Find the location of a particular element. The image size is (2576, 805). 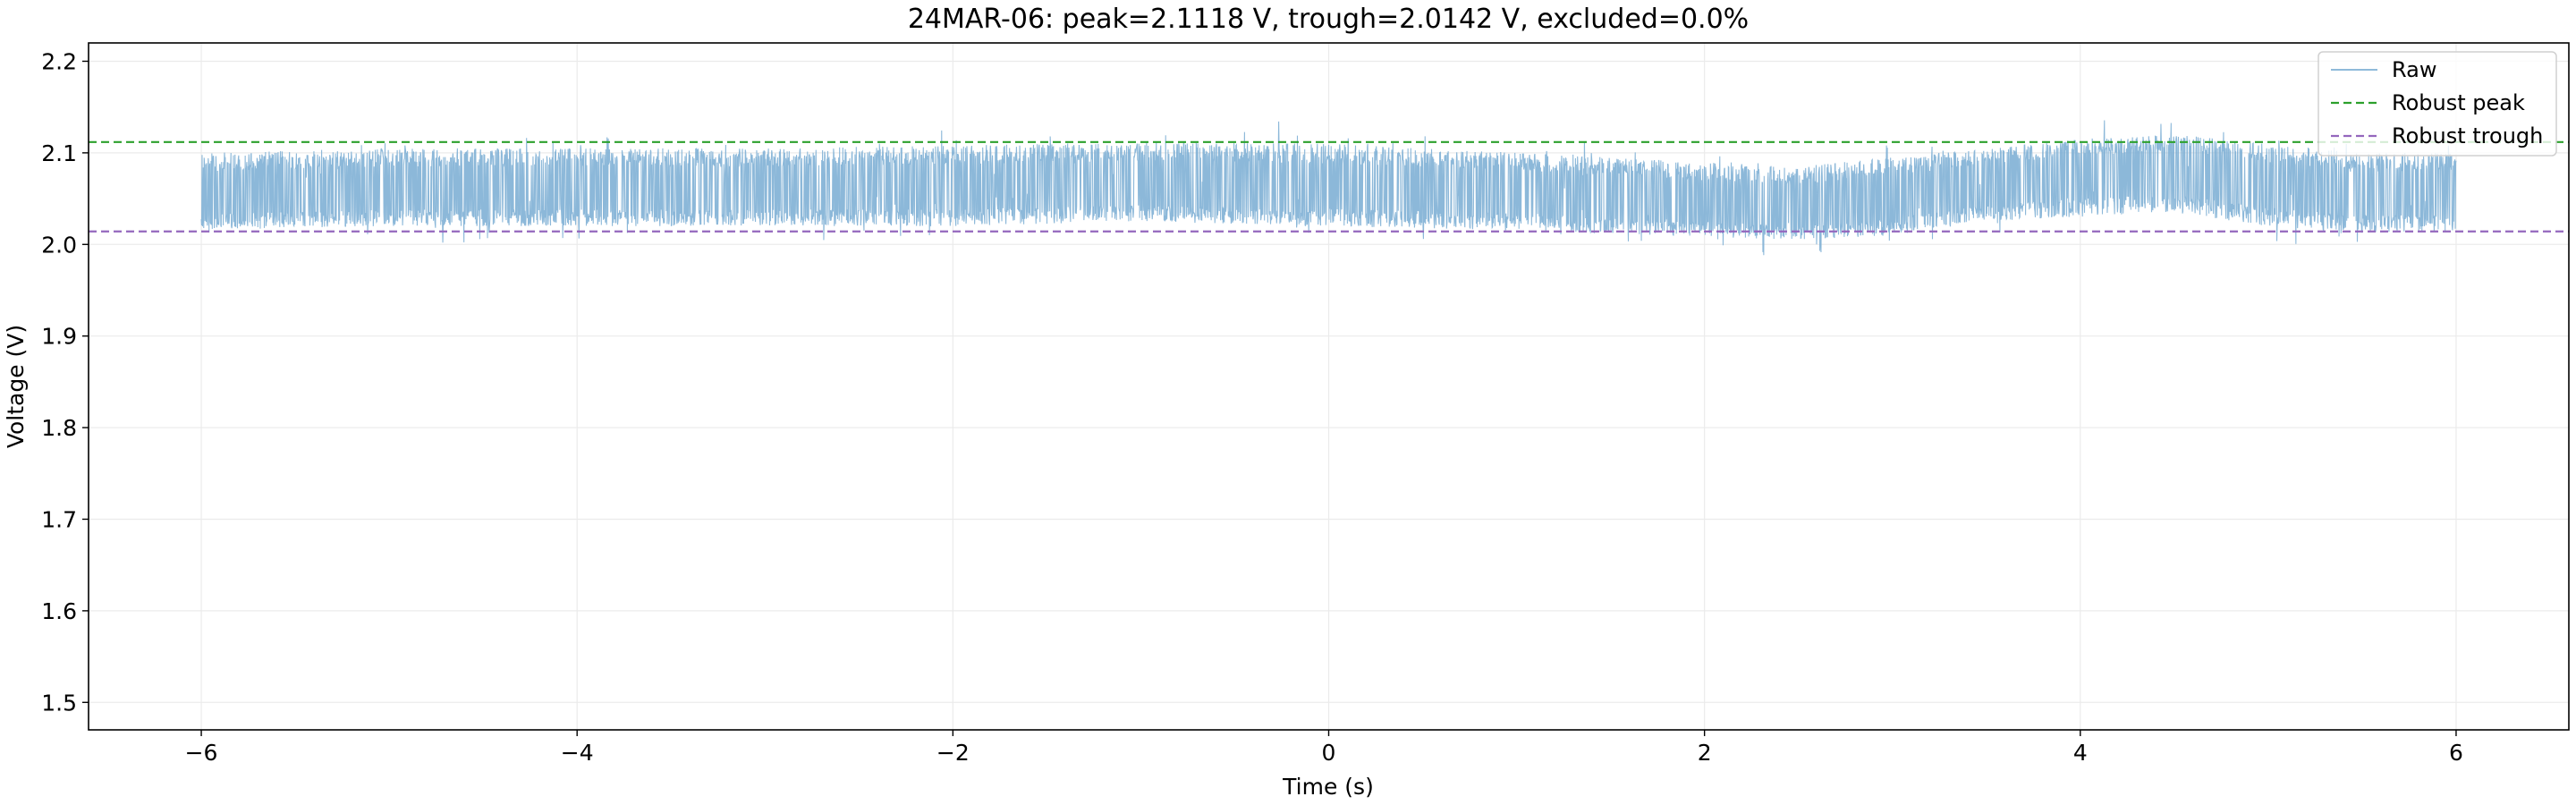

legend-label-robust-peak: Robust peak is located at coordinates (2458, 102).